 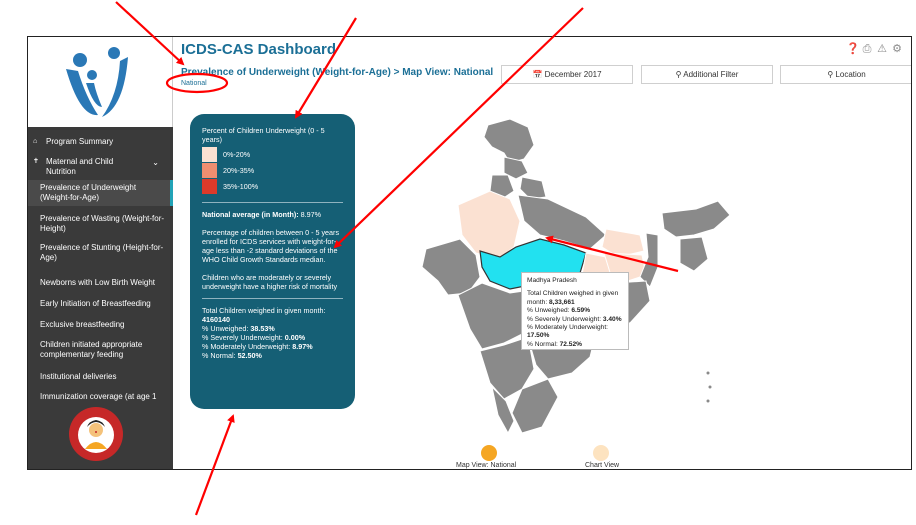 I want to click on sidebar-item-institutional-deliveries: Institutional deliveries, so click(x=100, y=377).